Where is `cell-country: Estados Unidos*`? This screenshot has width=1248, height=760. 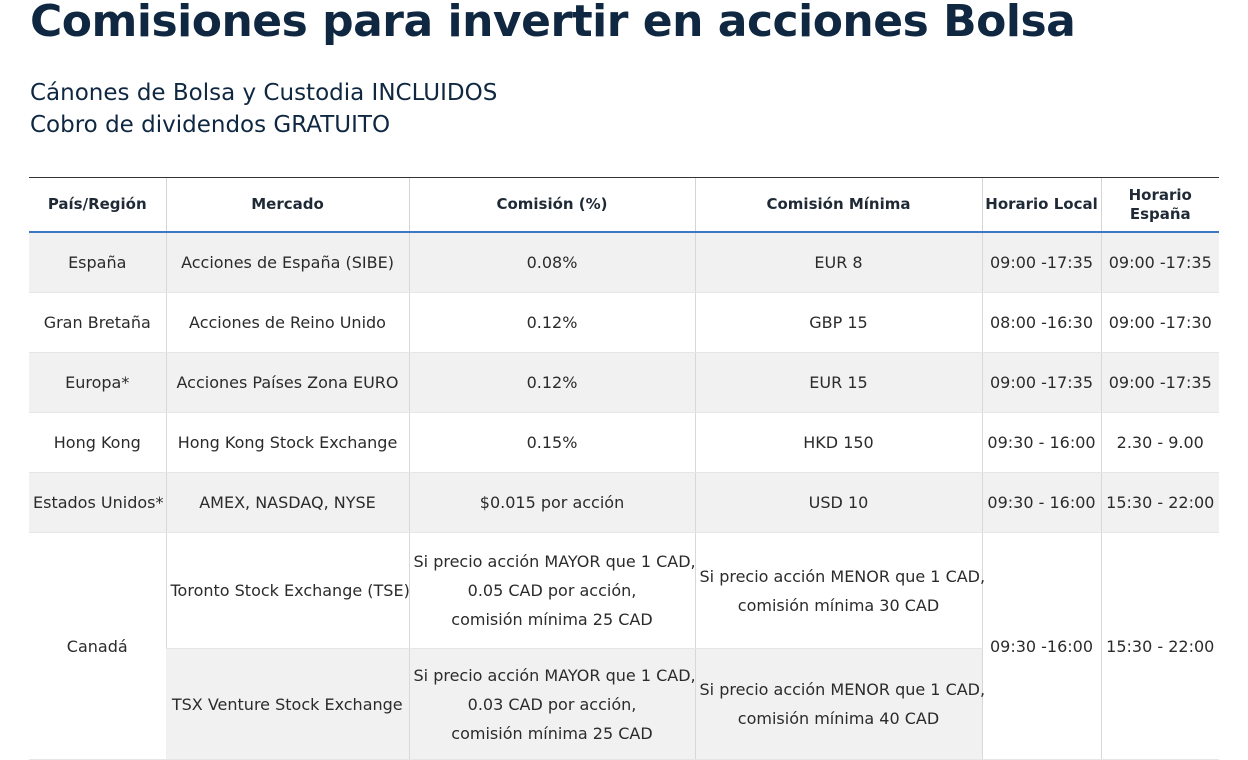
cell-country: Estados Unidos* is located at coordinates (97, 502).